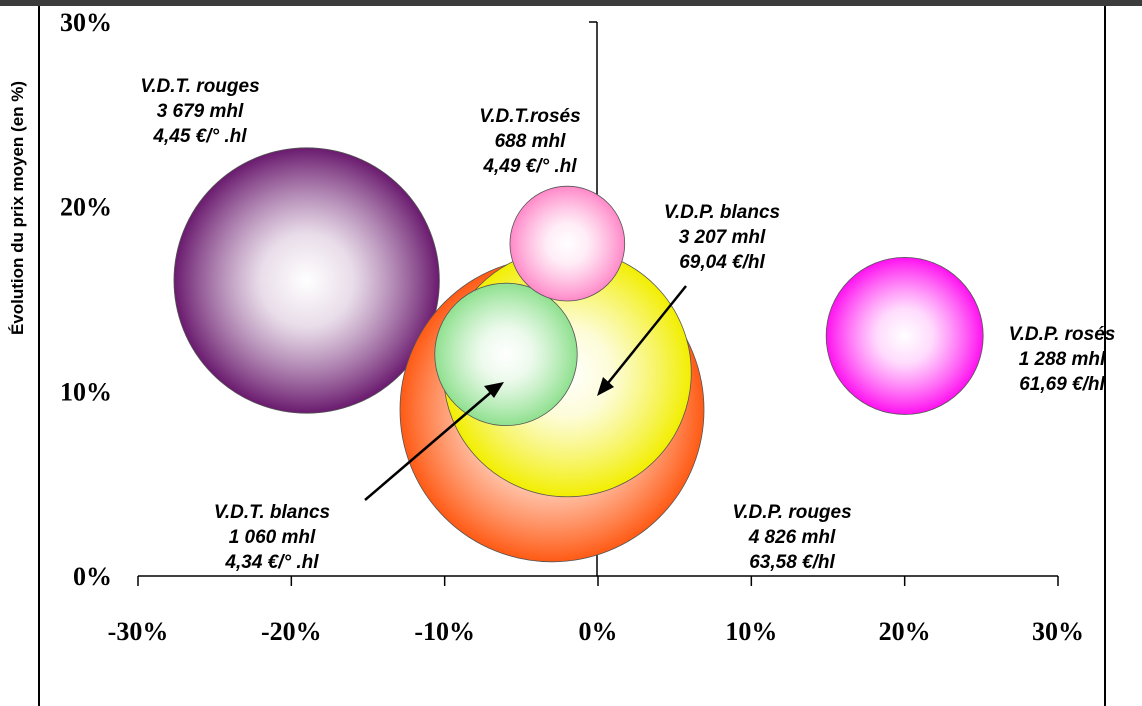 This screenshot has height=706, width=1142. Describe the element at coordinates (751, 631) in the screenshot. I see `x-tick-label: 10%` at that location.